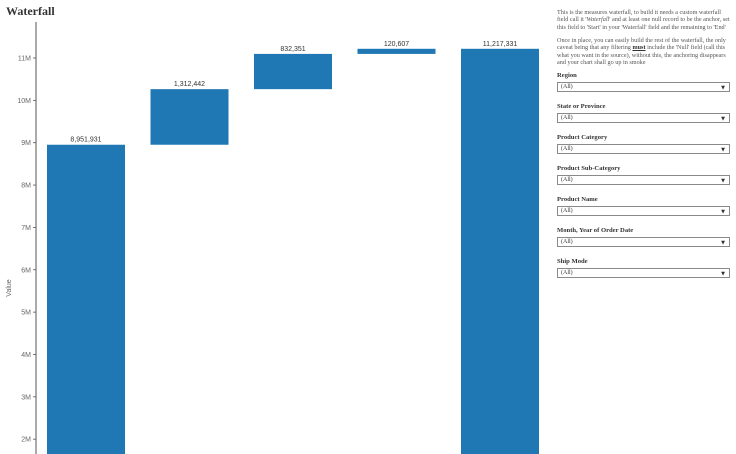 This screenshot has height=454, width=736. Describe the element at coordinates (643, 117) in the screenshot. I see `state-or-province-dropdown: (All) ▼` at that location.